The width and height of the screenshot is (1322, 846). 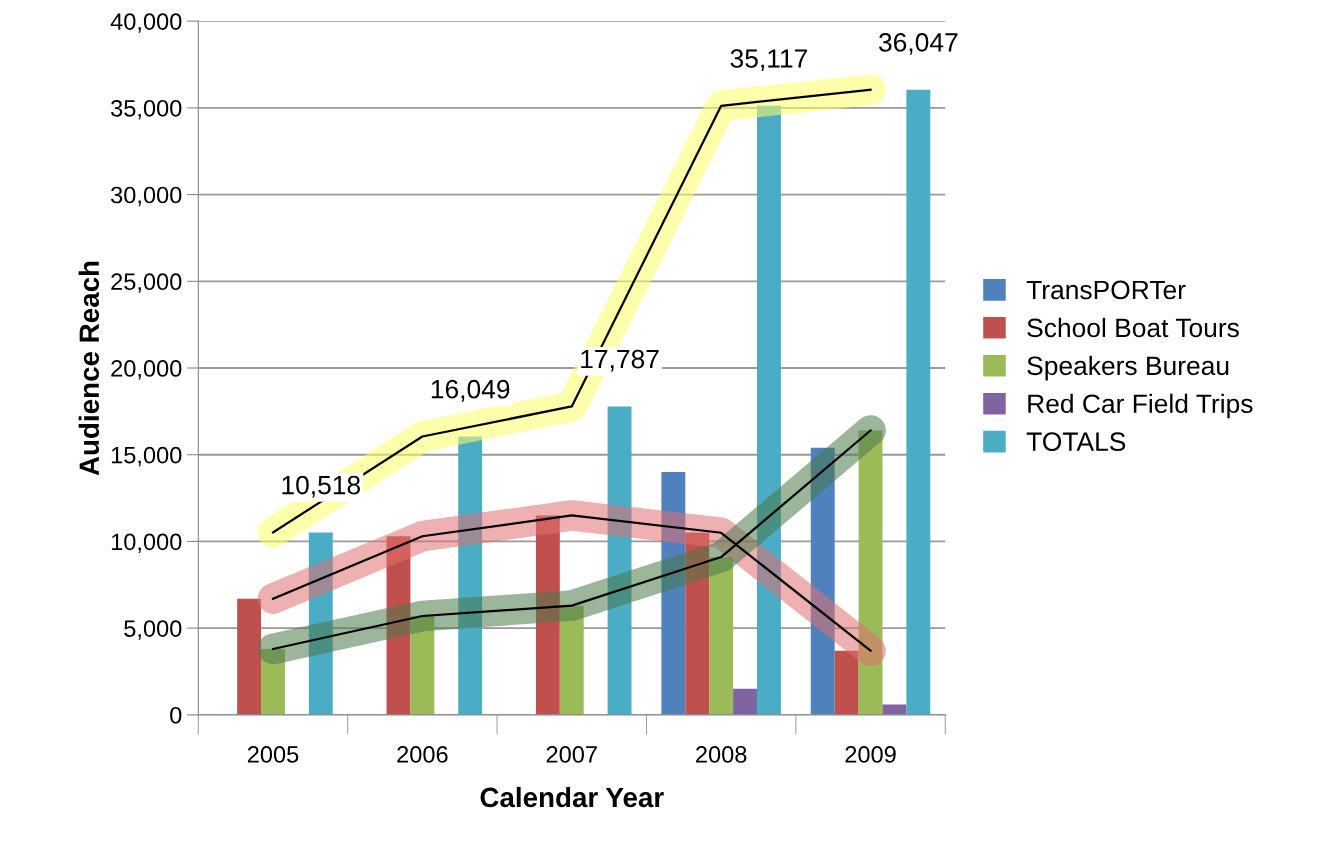 What do you see at coordinates (620, 360) in the screenshot?
I see `data-label: 17,787` at bounding box center [620, 360].